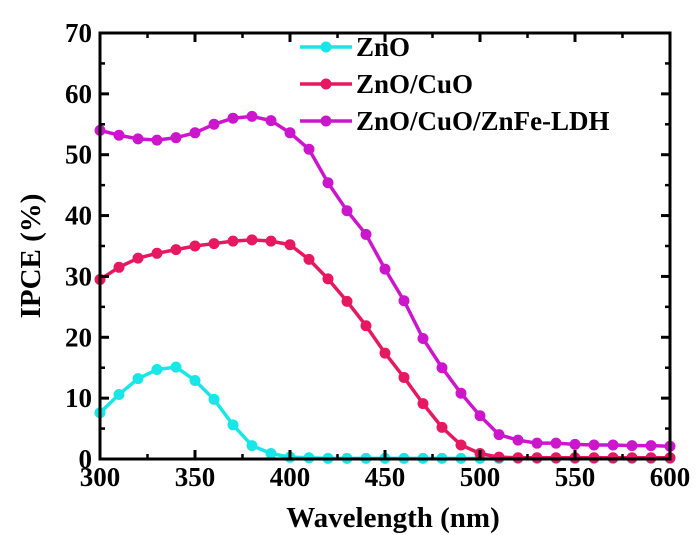 The image size is (700, 535). I want to click on legend-label: ZnO/CuO, so click(414, 84).